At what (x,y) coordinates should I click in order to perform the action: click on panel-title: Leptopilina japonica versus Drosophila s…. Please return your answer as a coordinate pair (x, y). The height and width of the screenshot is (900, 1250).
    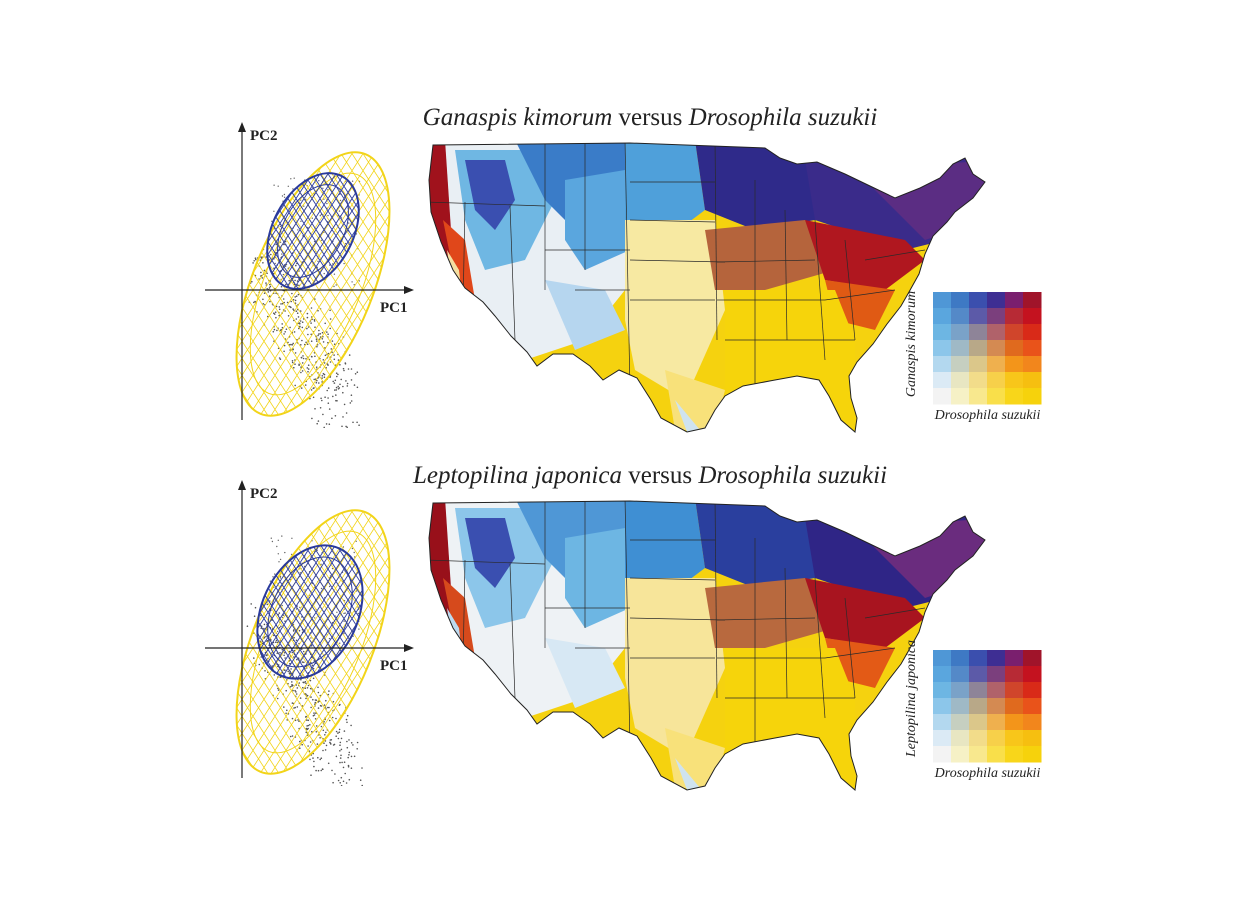
    Looking at the image, I should click on (650, 476).